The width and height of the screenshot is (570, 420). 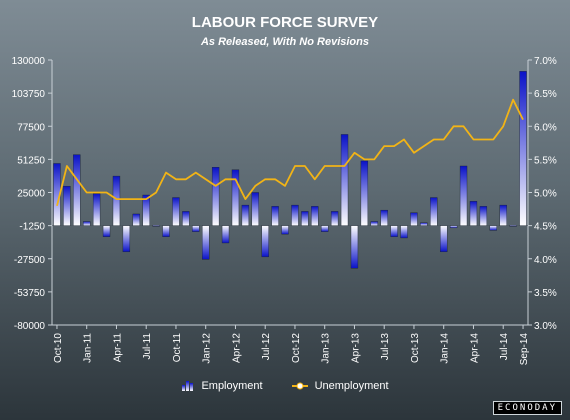 What do you see at coordinates (285, 22) in the screenshot?
I see `chart-title: LABOUR FORCE SURVEY` at bounding box center [285, 22].